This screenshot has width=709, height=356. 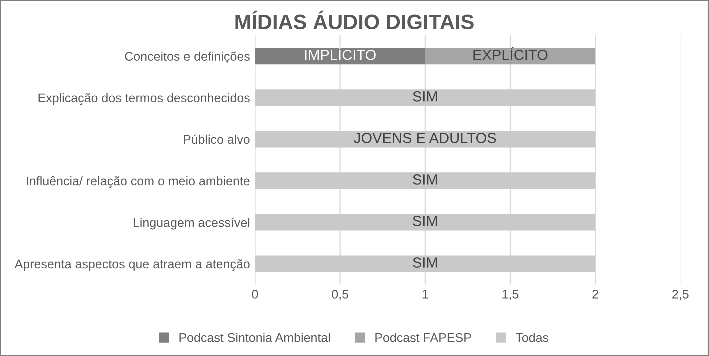 I want to click on legend-label: Podcast Sintonia Ambiental, so click(x=255, y=337).